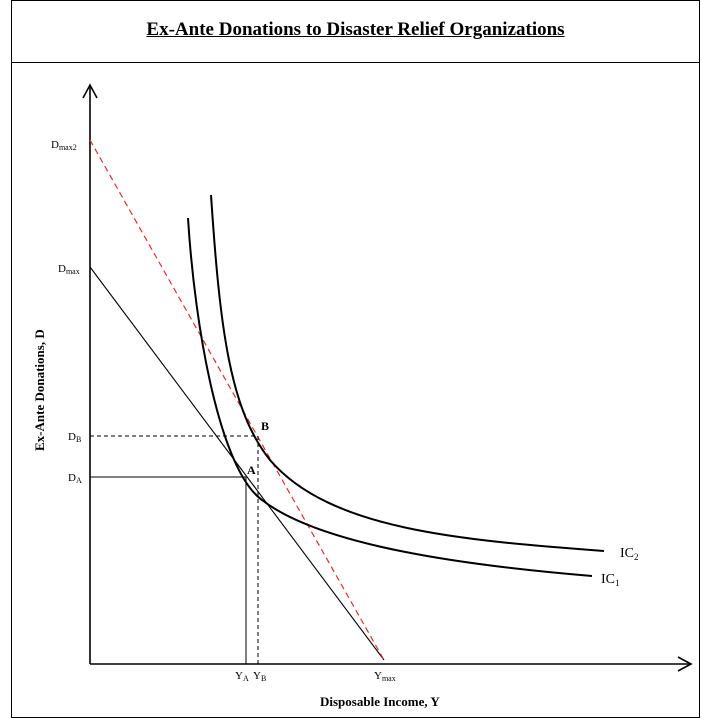  What do you see at coordinates (75, 478) in the screenshot?
I see `tick-label-da: DA` at bounding box center [75, 478].